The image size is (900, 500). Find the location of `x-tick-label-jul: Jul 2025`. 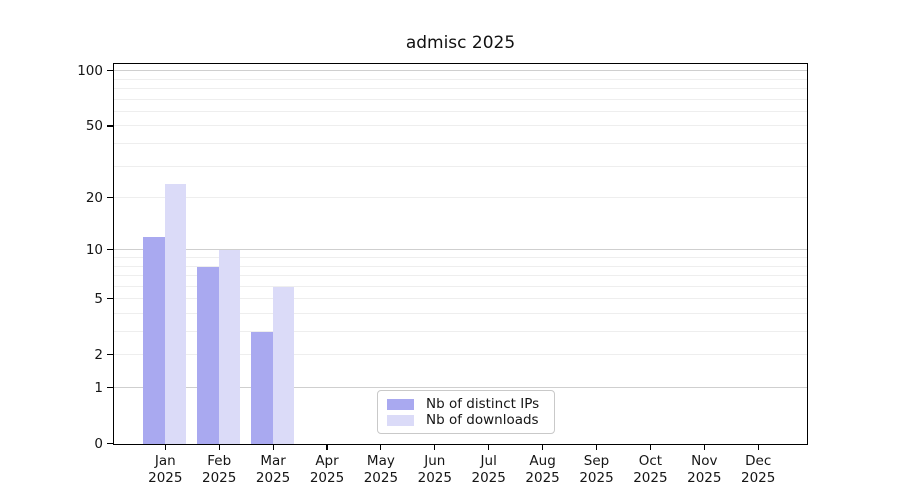

x-tick-label-jul: Jul 2025 is located at coordinates (489, 469).